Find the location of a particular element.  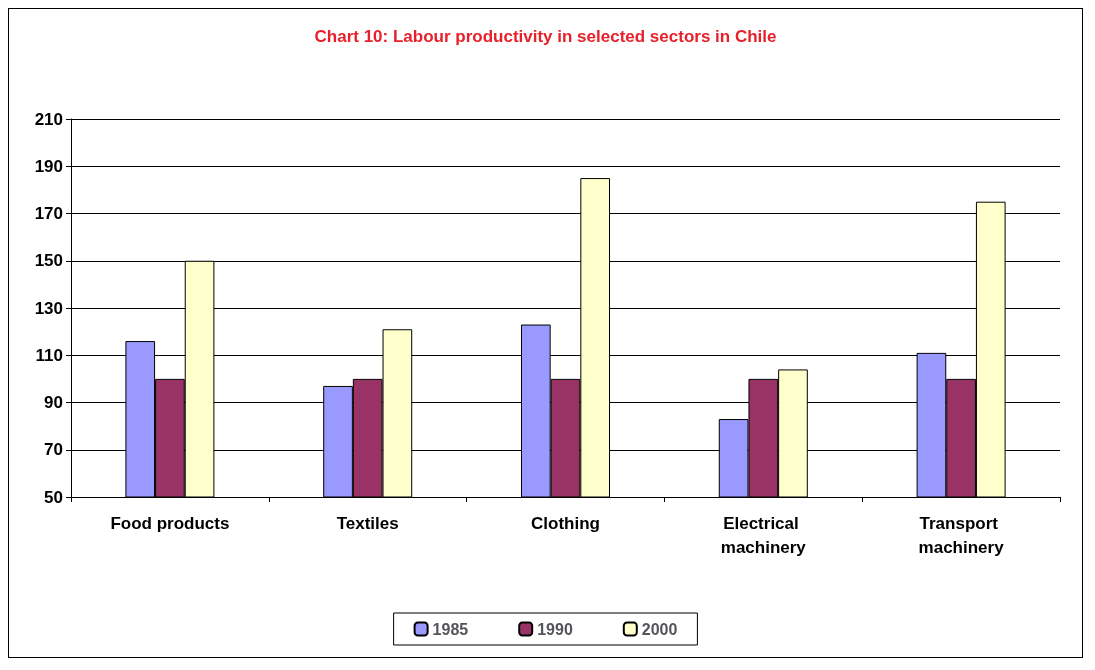

y-tick-label: 130 is located at coordinates (48, 308).